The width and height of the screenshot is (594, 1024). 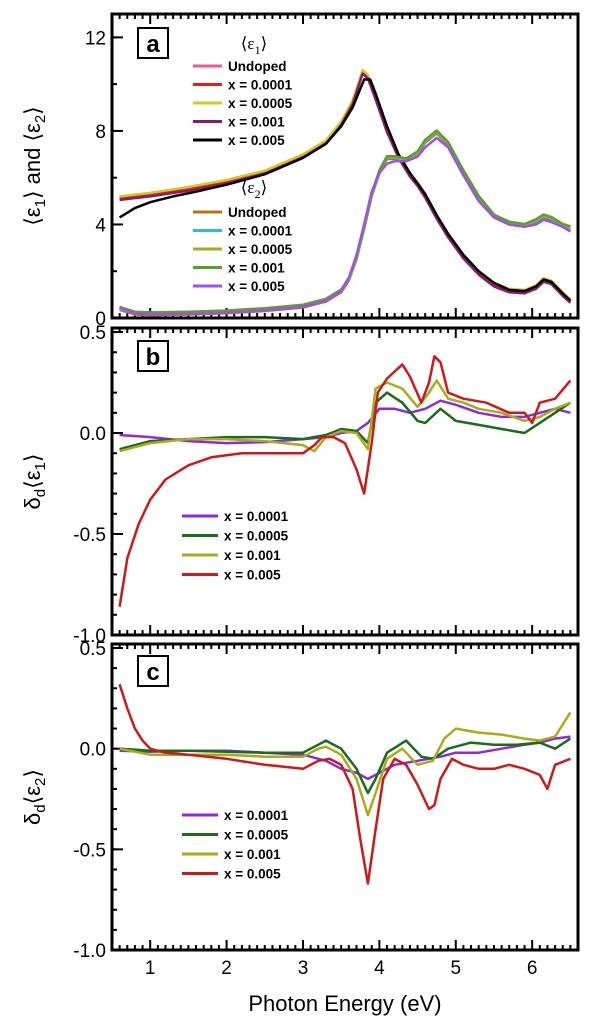 I want to click on x-tick-label: 5, so click(x=455, y=968).